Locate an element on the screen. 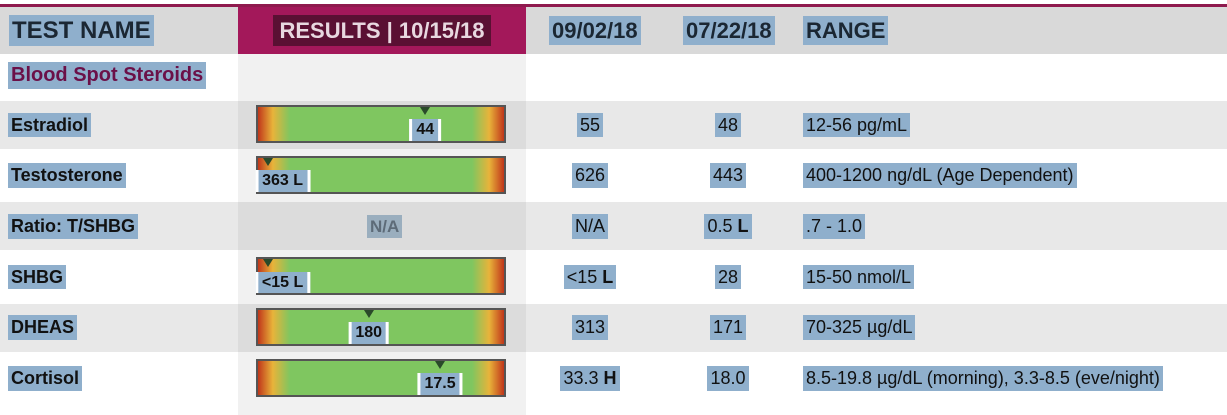  header-test-name-cell: TEST NAME is located at coordinates (119, 30).